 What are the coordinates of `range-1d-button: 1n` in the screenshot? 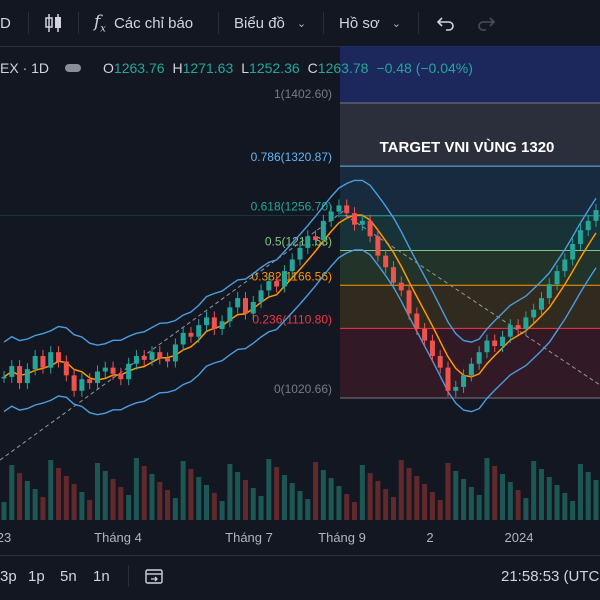 It's located at (101, 576).